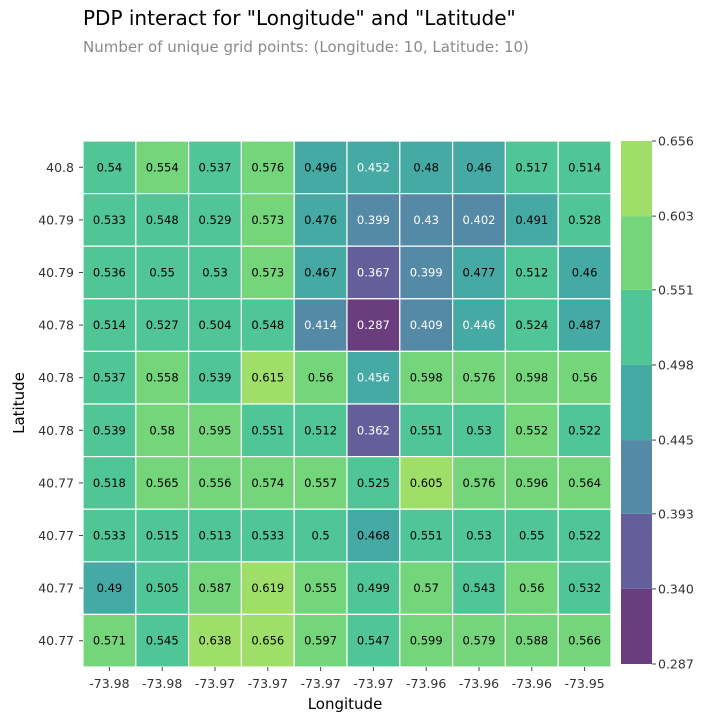  I want to click on colorbar-tick-label: 0.603, so click(676, 216).